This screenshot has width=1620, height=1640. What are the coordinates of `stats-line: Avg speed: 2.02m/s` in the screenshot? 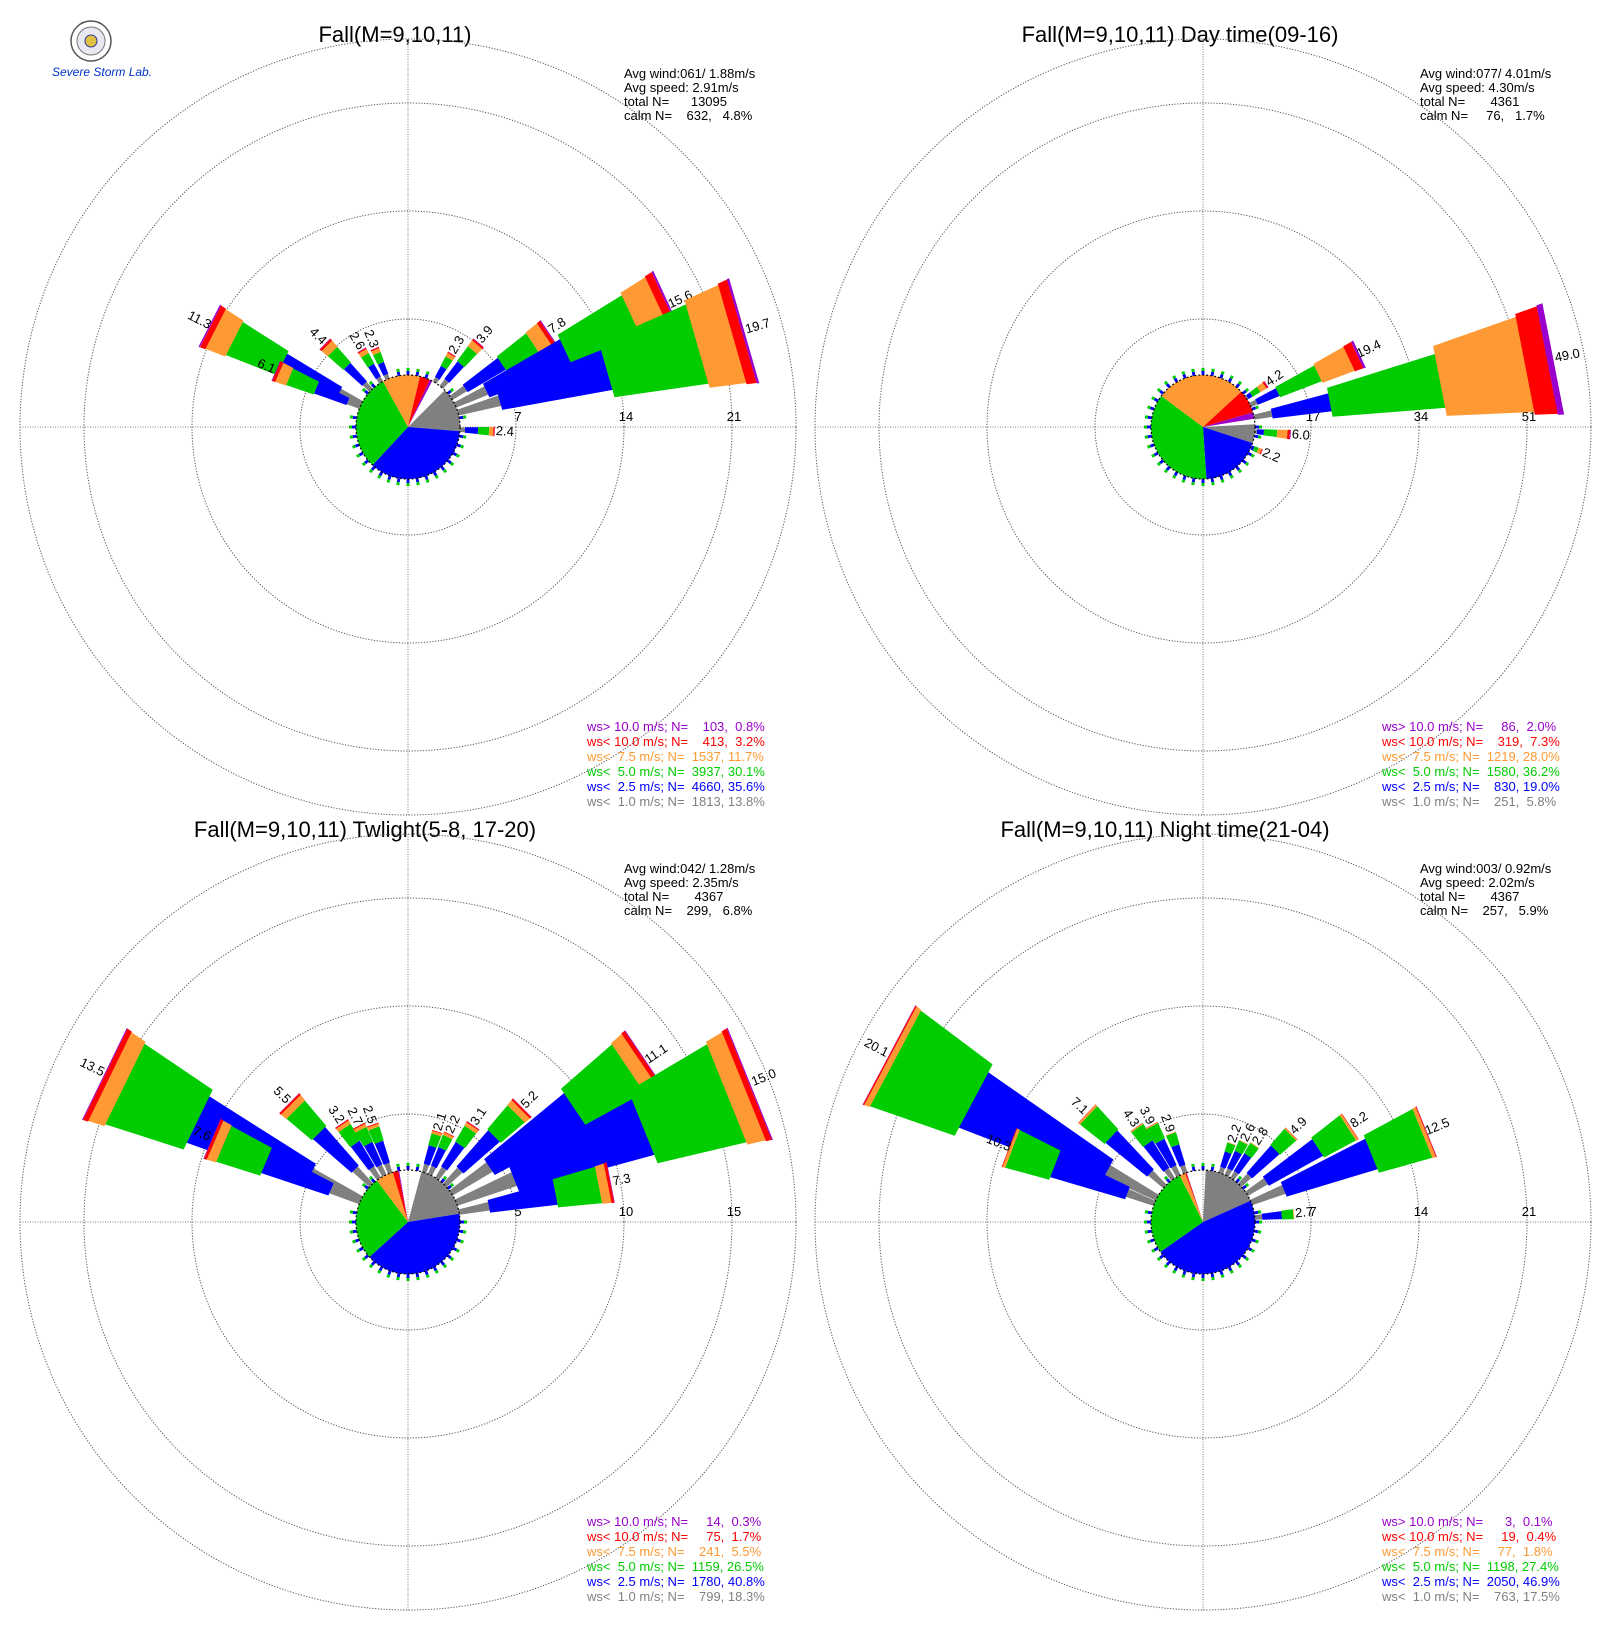 It's located at (1477, 882).